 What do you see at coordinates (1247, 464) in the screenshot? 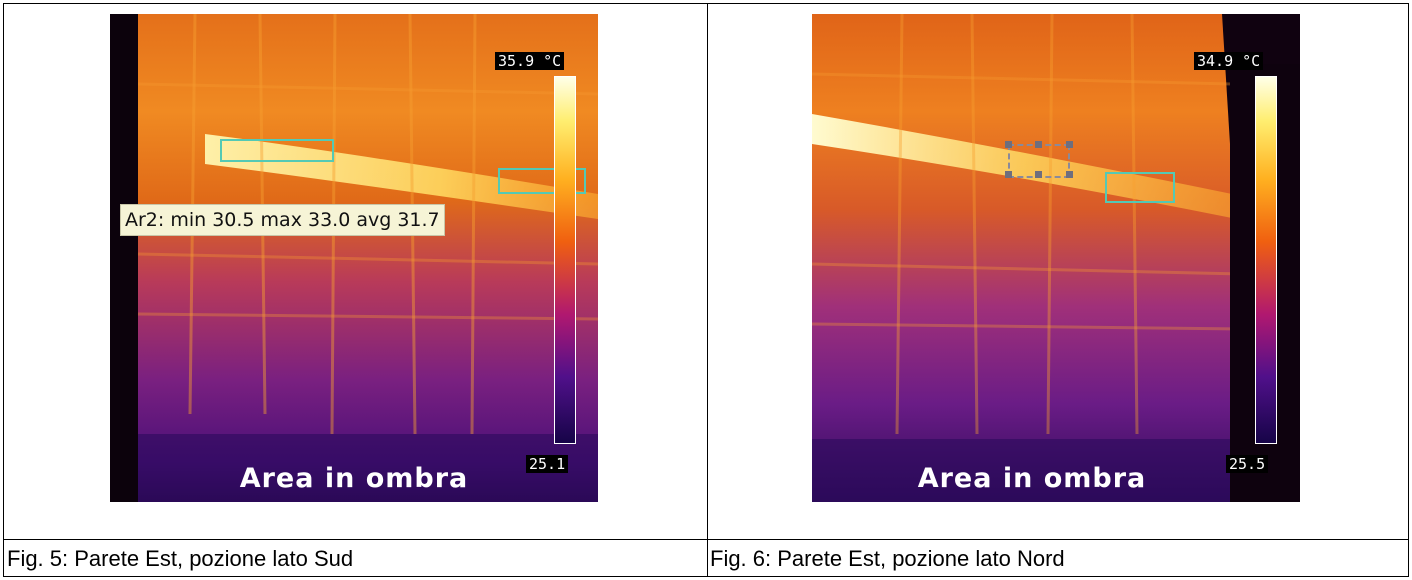
I see `scale-min-label: 25.5` at bounding box center [1247, 464].